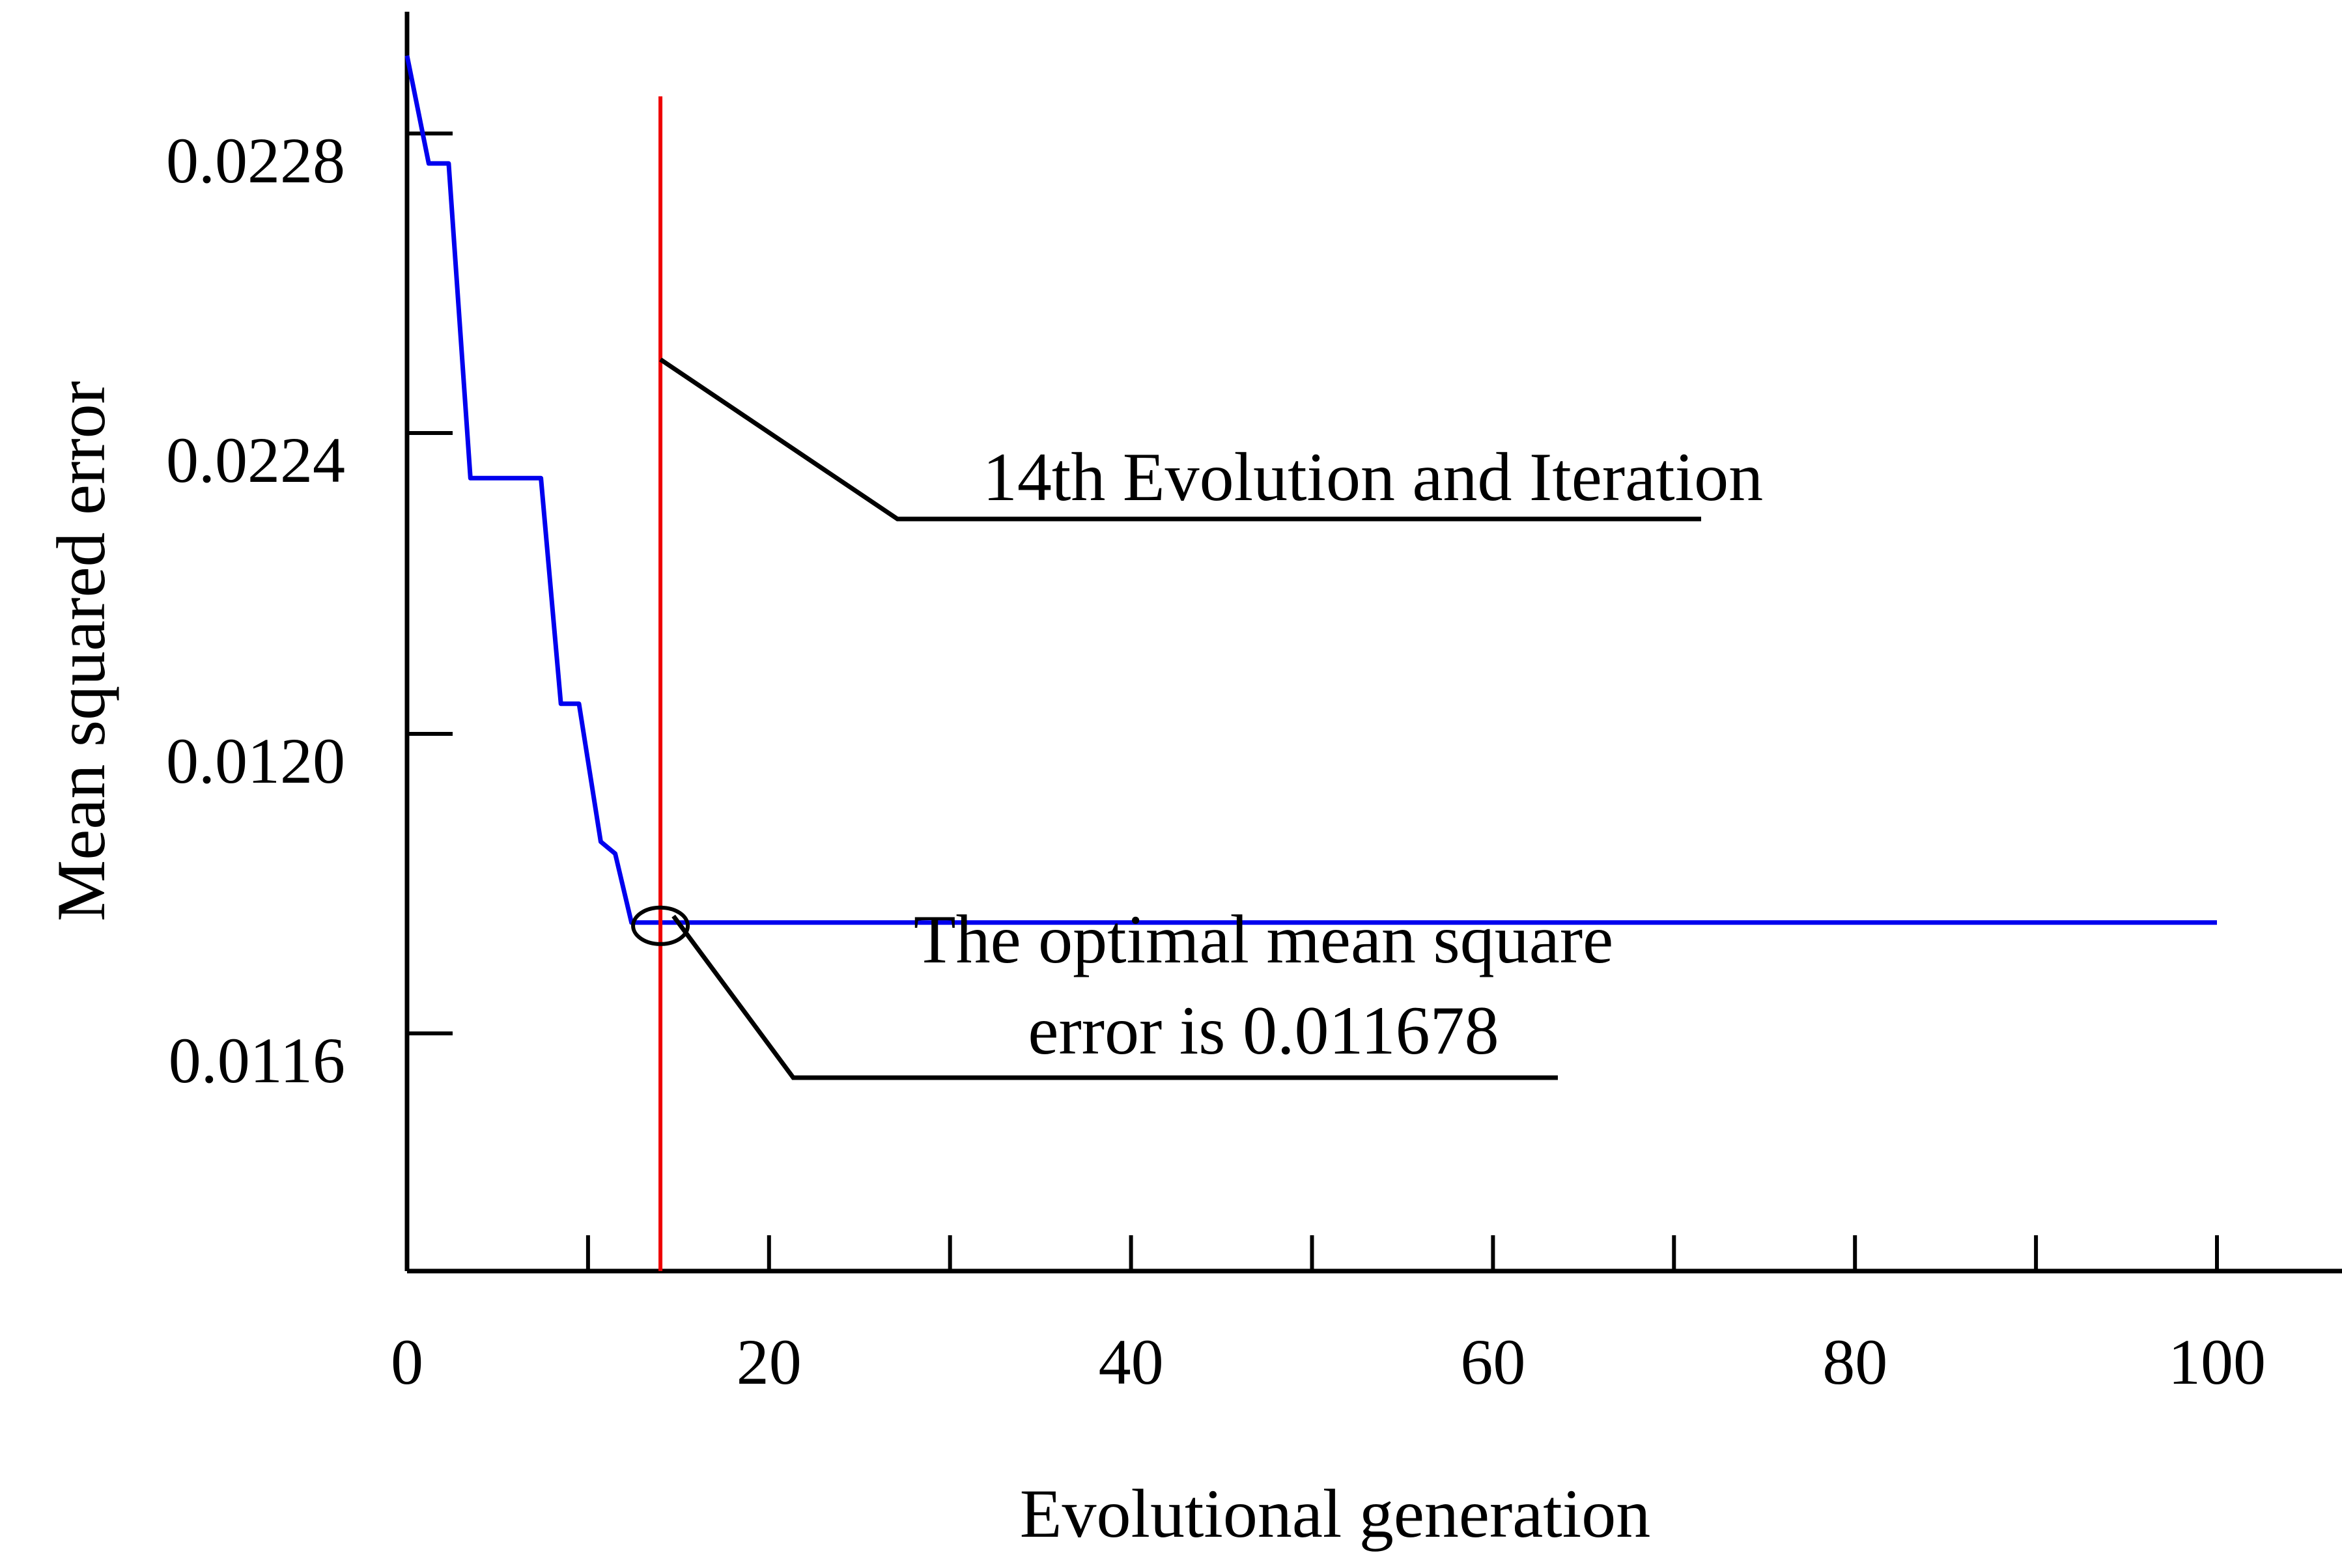 The image size is (2342, 1568). What do you see at coordinates (1373, 477) in the screenshot?
I see `annotation-1-text: 14th Evolution and Iteration` at bounding box center [1373, 477].